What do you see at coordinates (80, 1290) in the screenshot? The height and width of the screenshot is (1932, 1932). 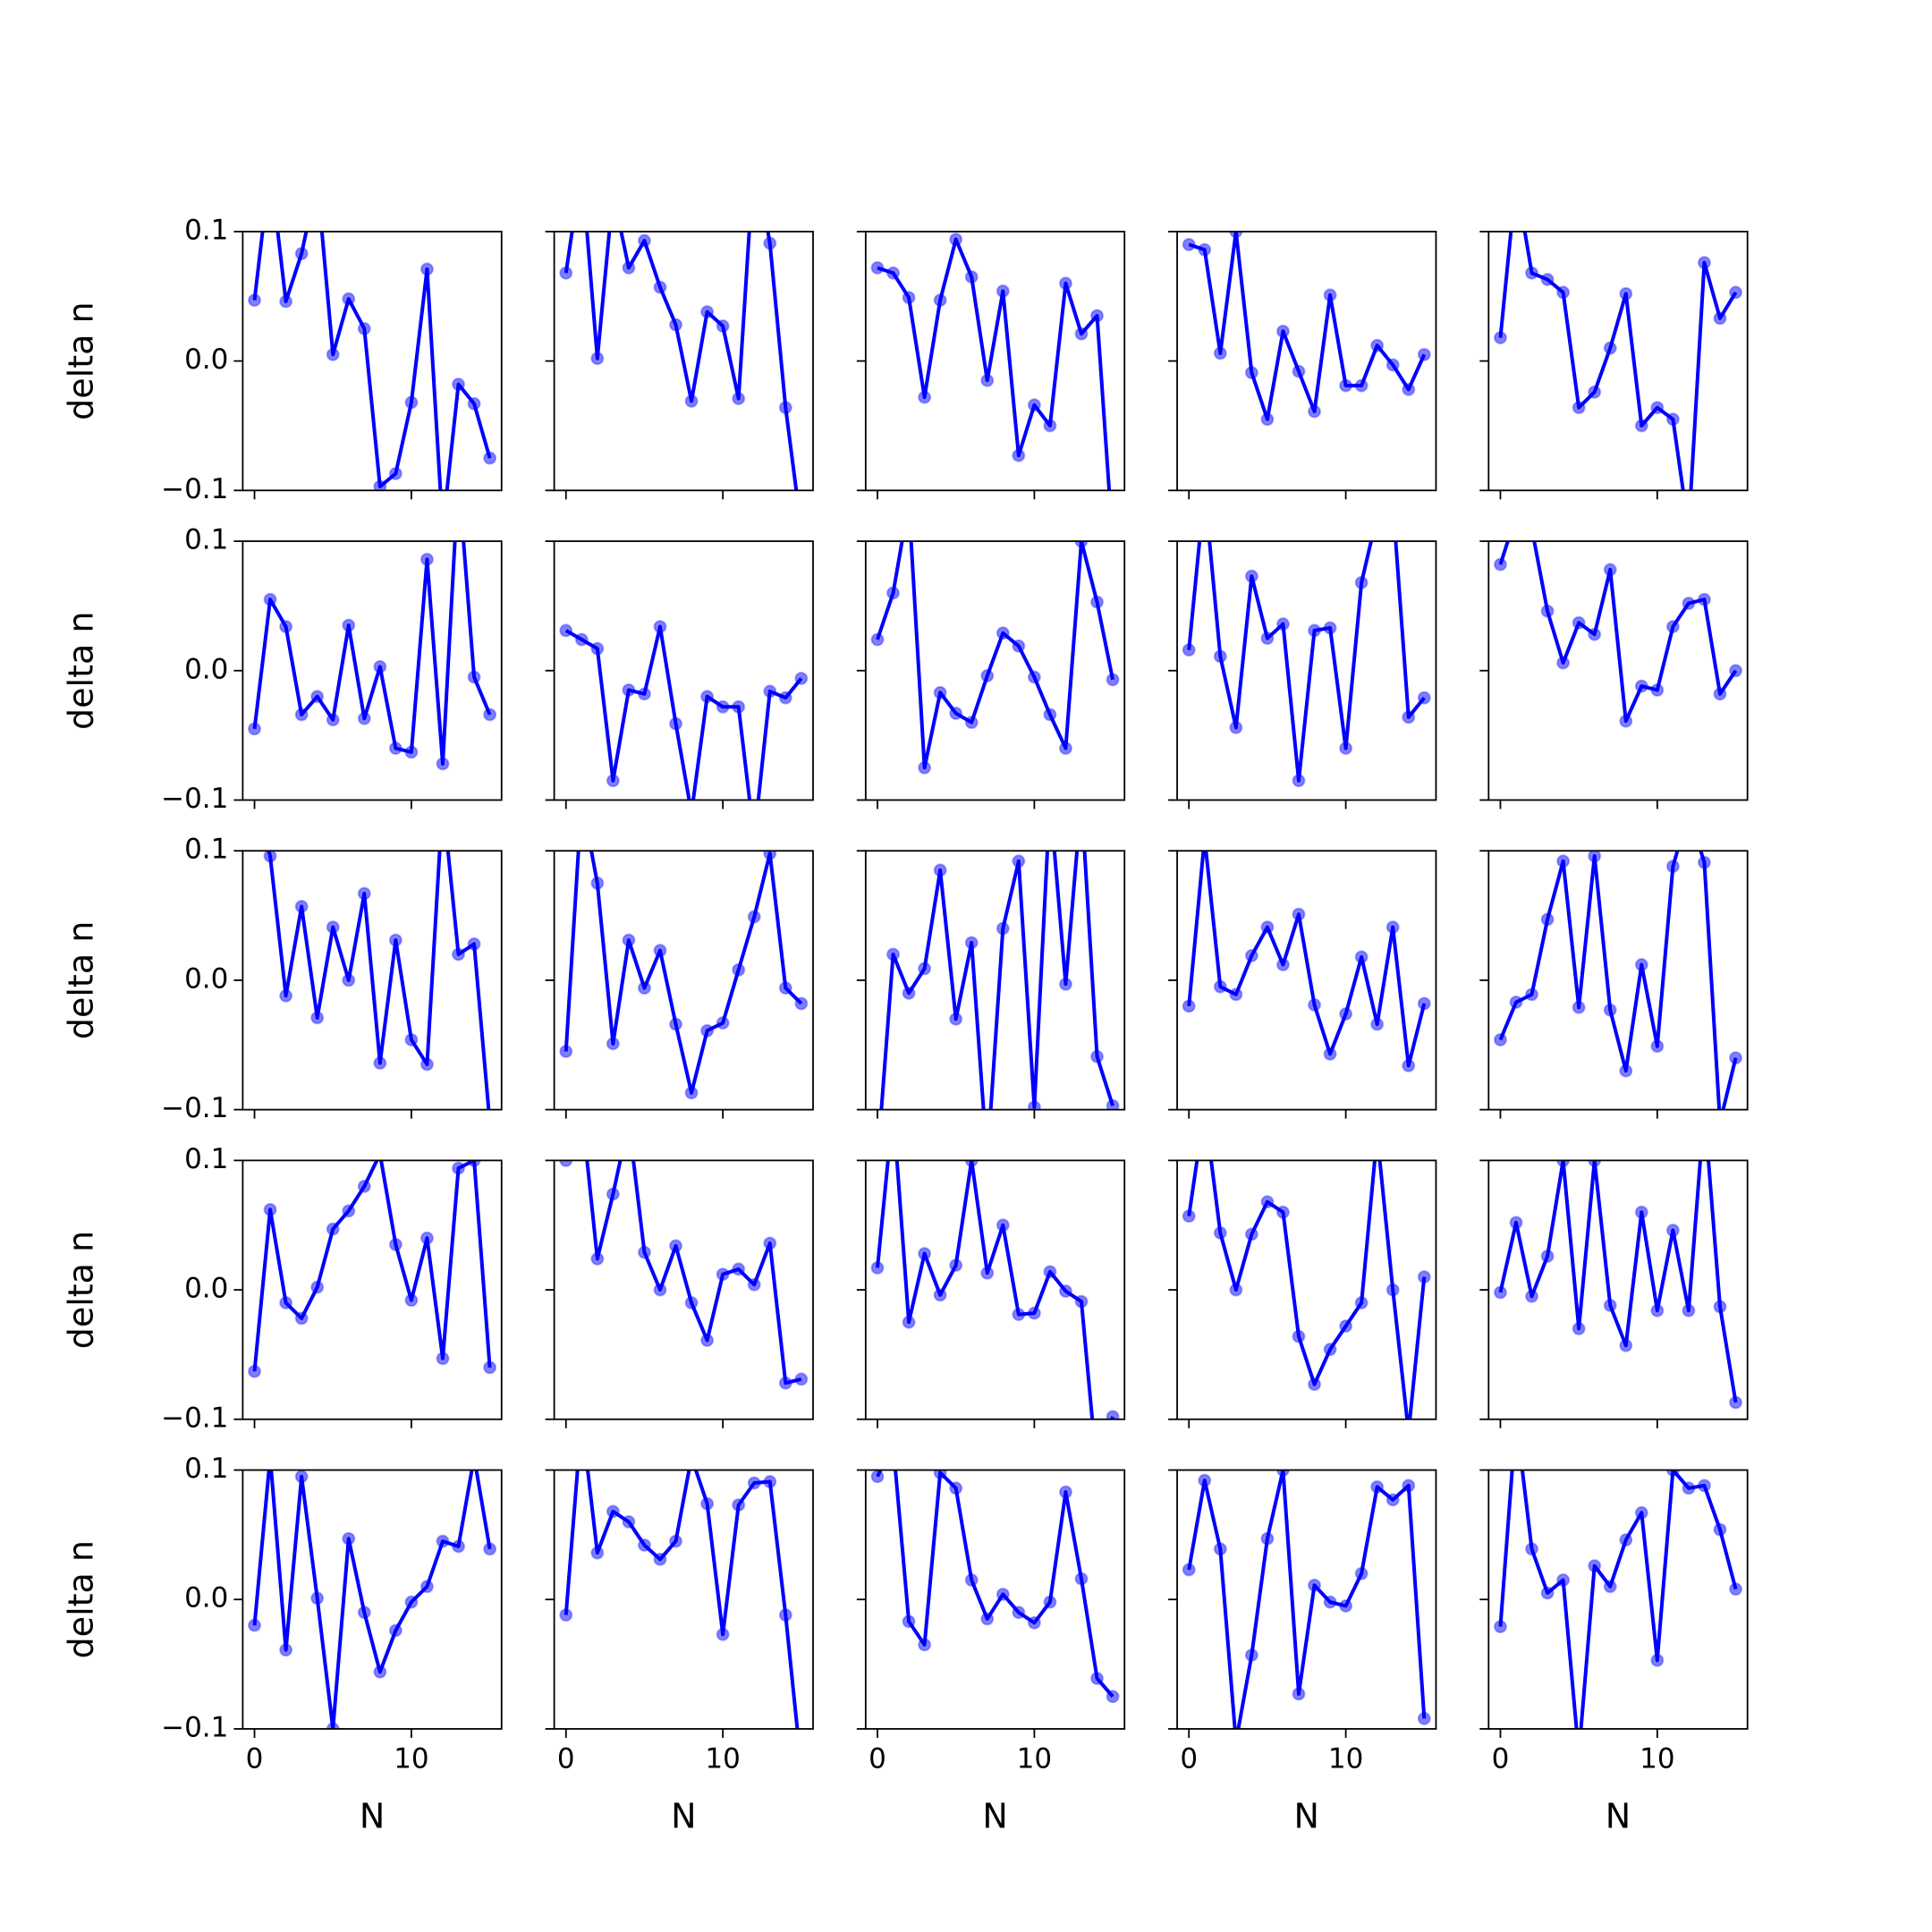 I see `y-axis-label: delta n` at bounding box center [80, 1290].